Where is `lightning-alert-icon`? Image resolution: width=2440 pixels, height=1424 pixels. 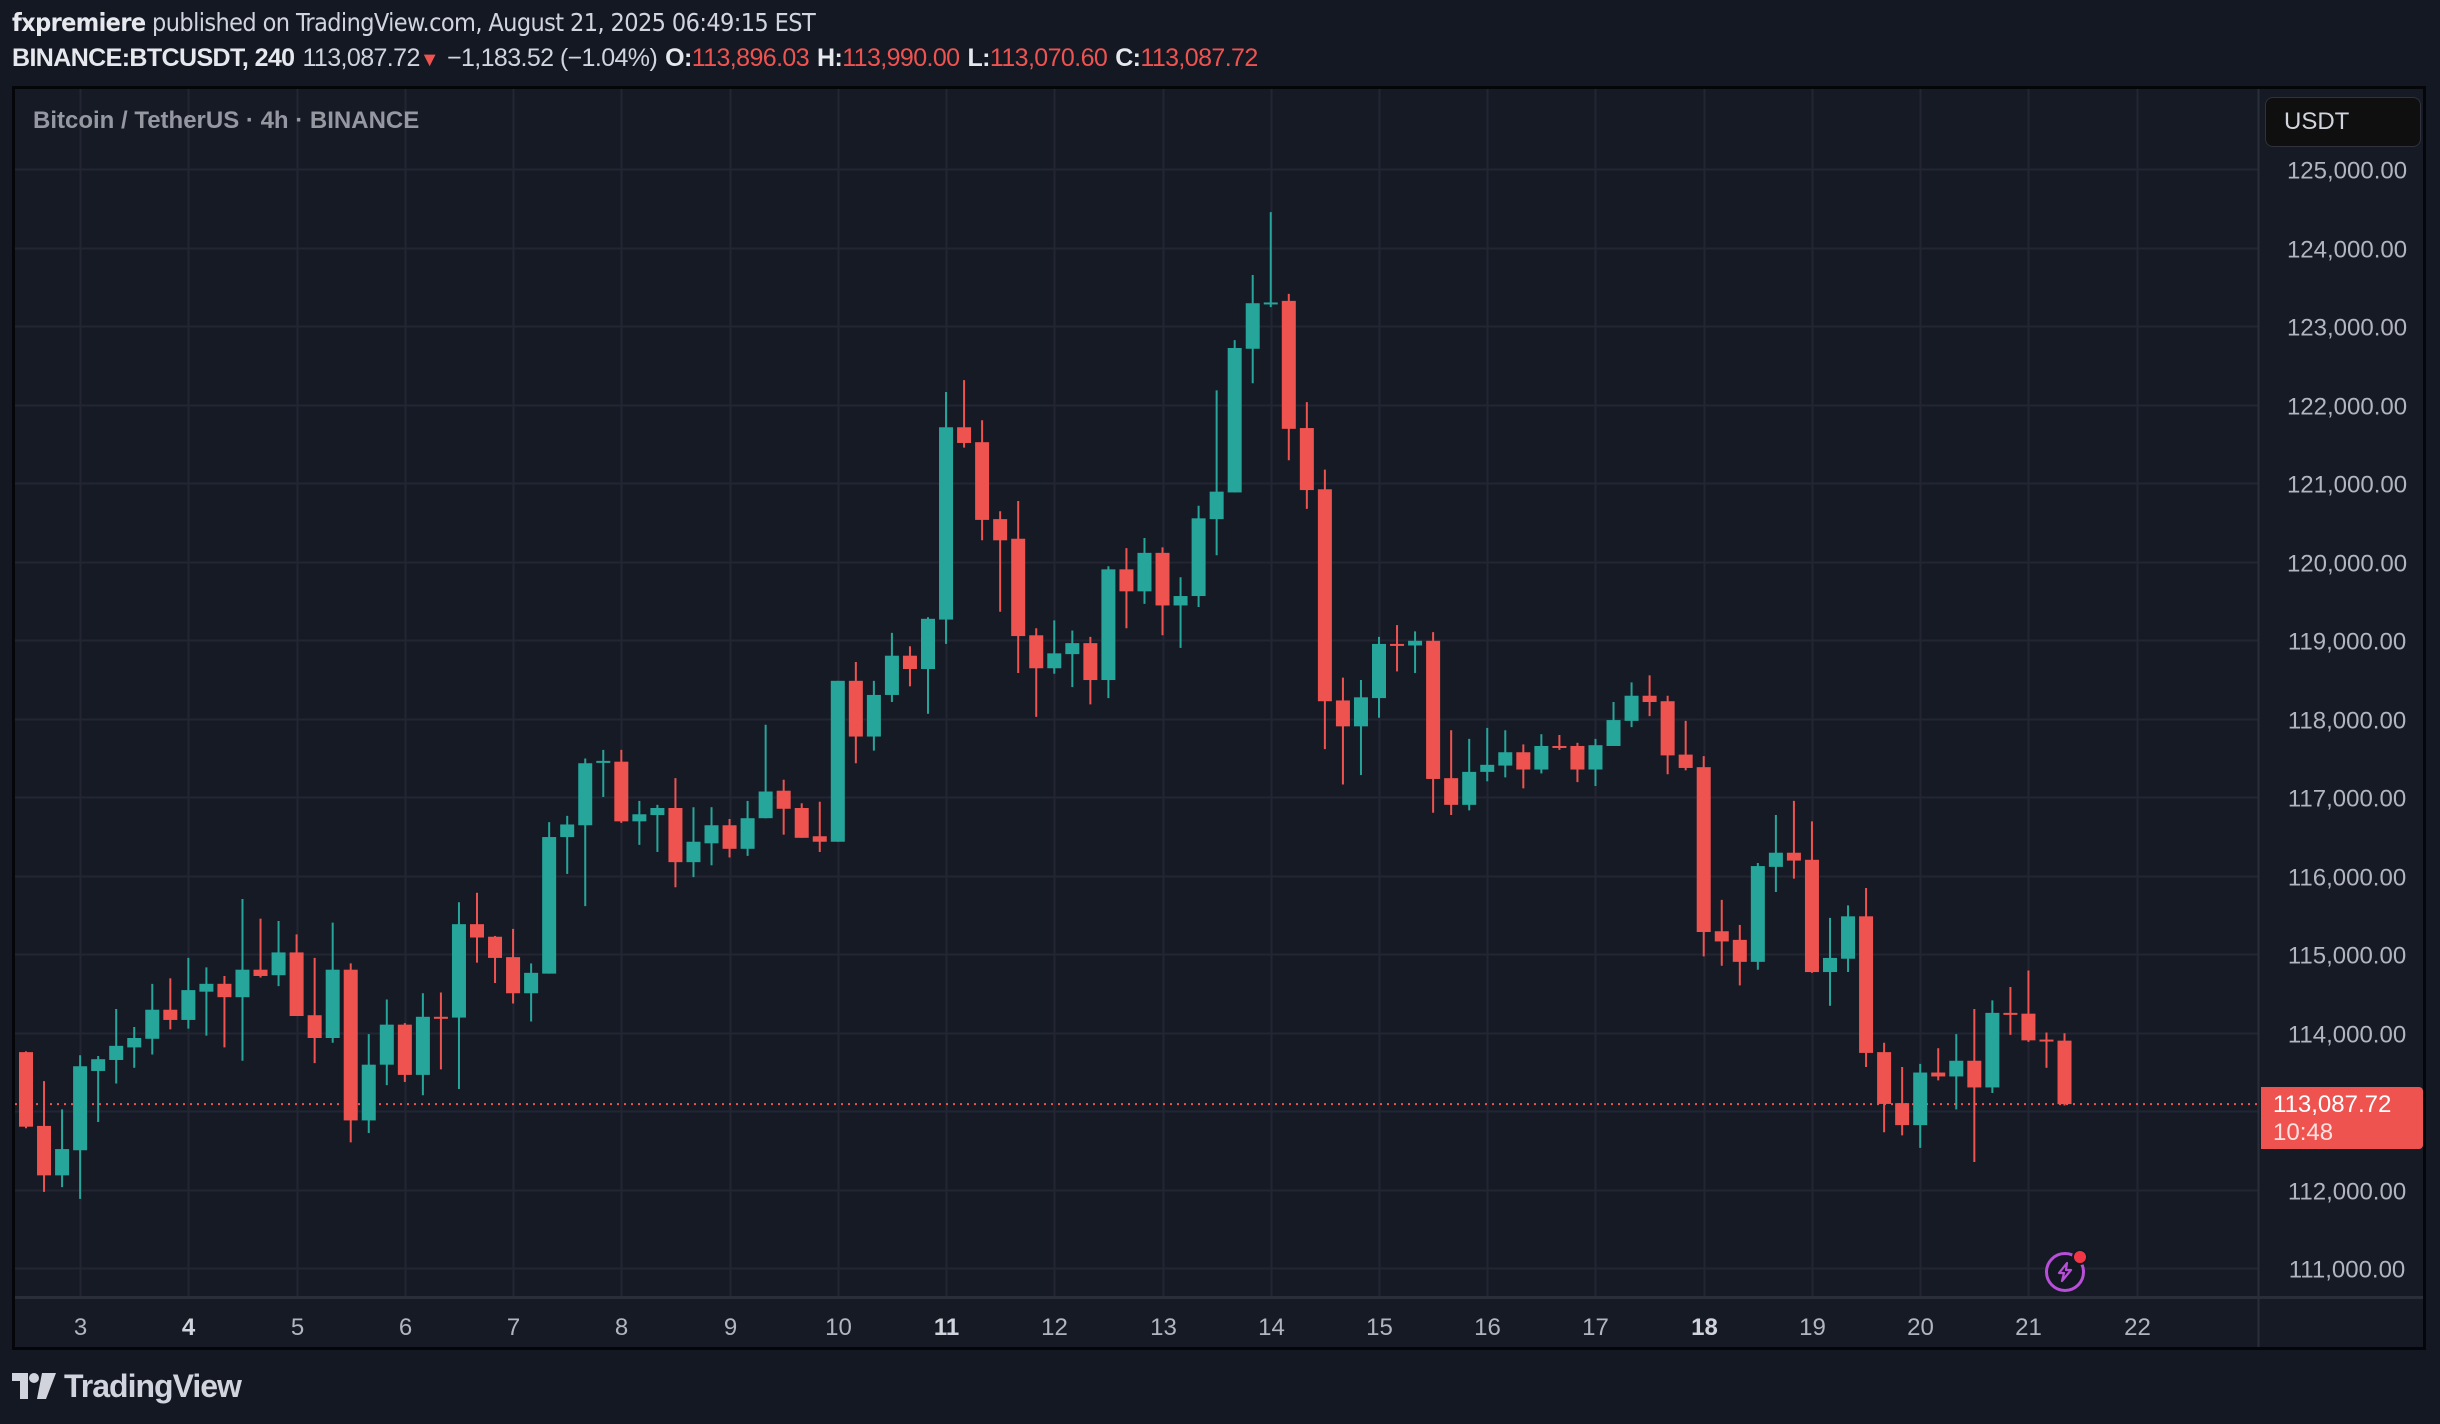 lightning-alert-icon is located at coordinates (2066, 1270).